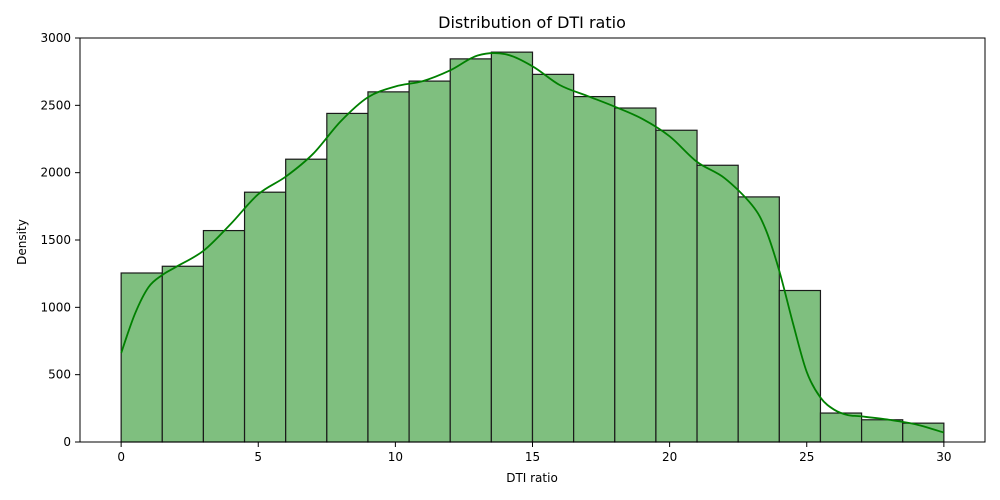 Image resolution: width=1000 pixels, height=500 pixels. I want to click on y-tick-label: 1000, so click(55, 307).